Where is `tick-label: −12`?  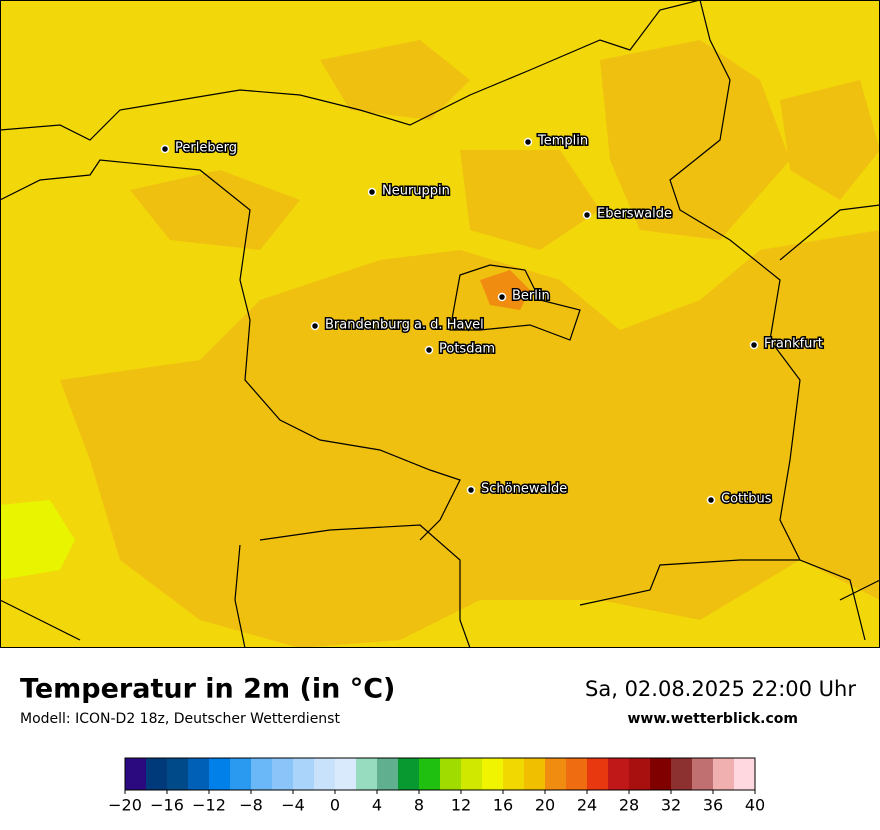 tick-label: −12 is located at coordinates (209, 805).